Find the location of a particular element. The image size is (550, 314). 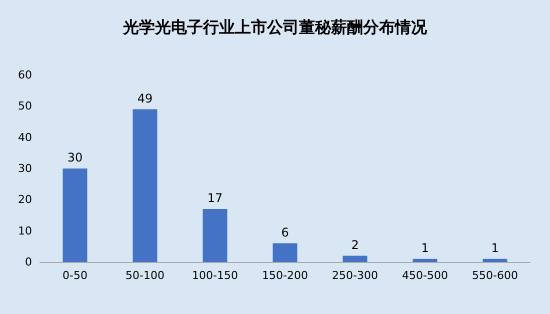

data-label: 17 is located at coordinates (215, 198).